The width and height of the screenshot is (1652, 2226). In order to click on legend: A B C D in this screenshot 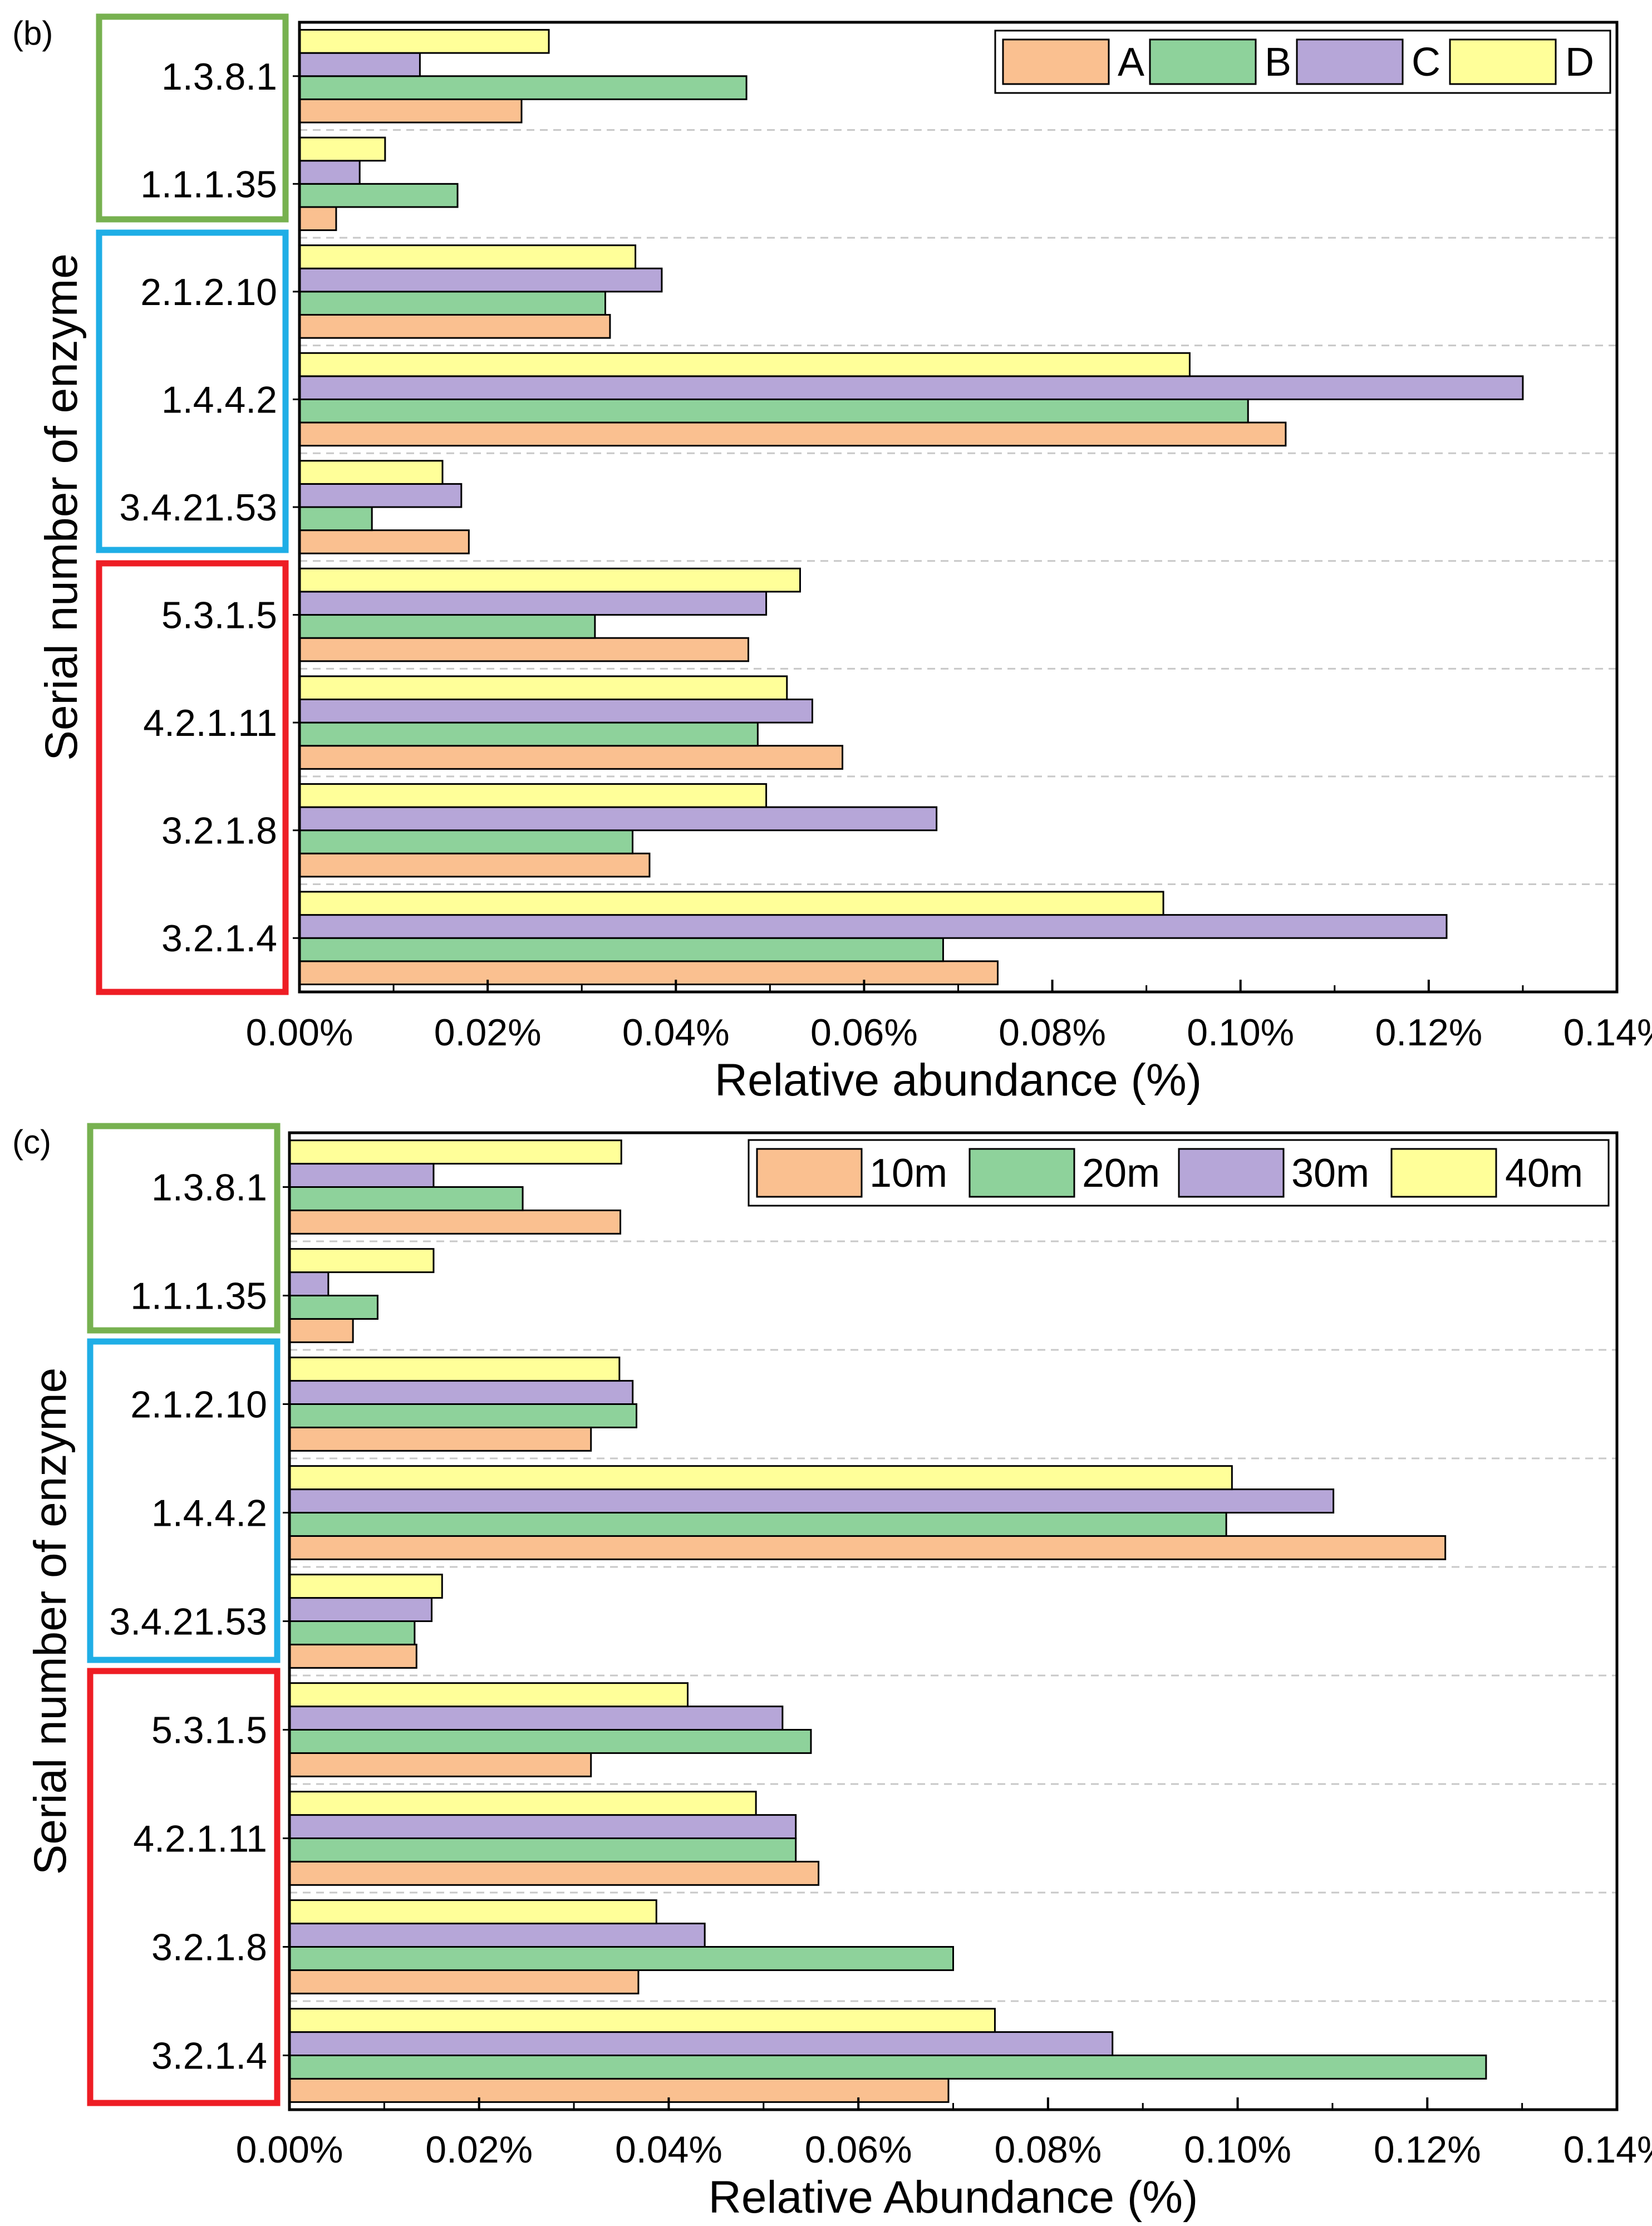, I will do `click(1302, 62)`.